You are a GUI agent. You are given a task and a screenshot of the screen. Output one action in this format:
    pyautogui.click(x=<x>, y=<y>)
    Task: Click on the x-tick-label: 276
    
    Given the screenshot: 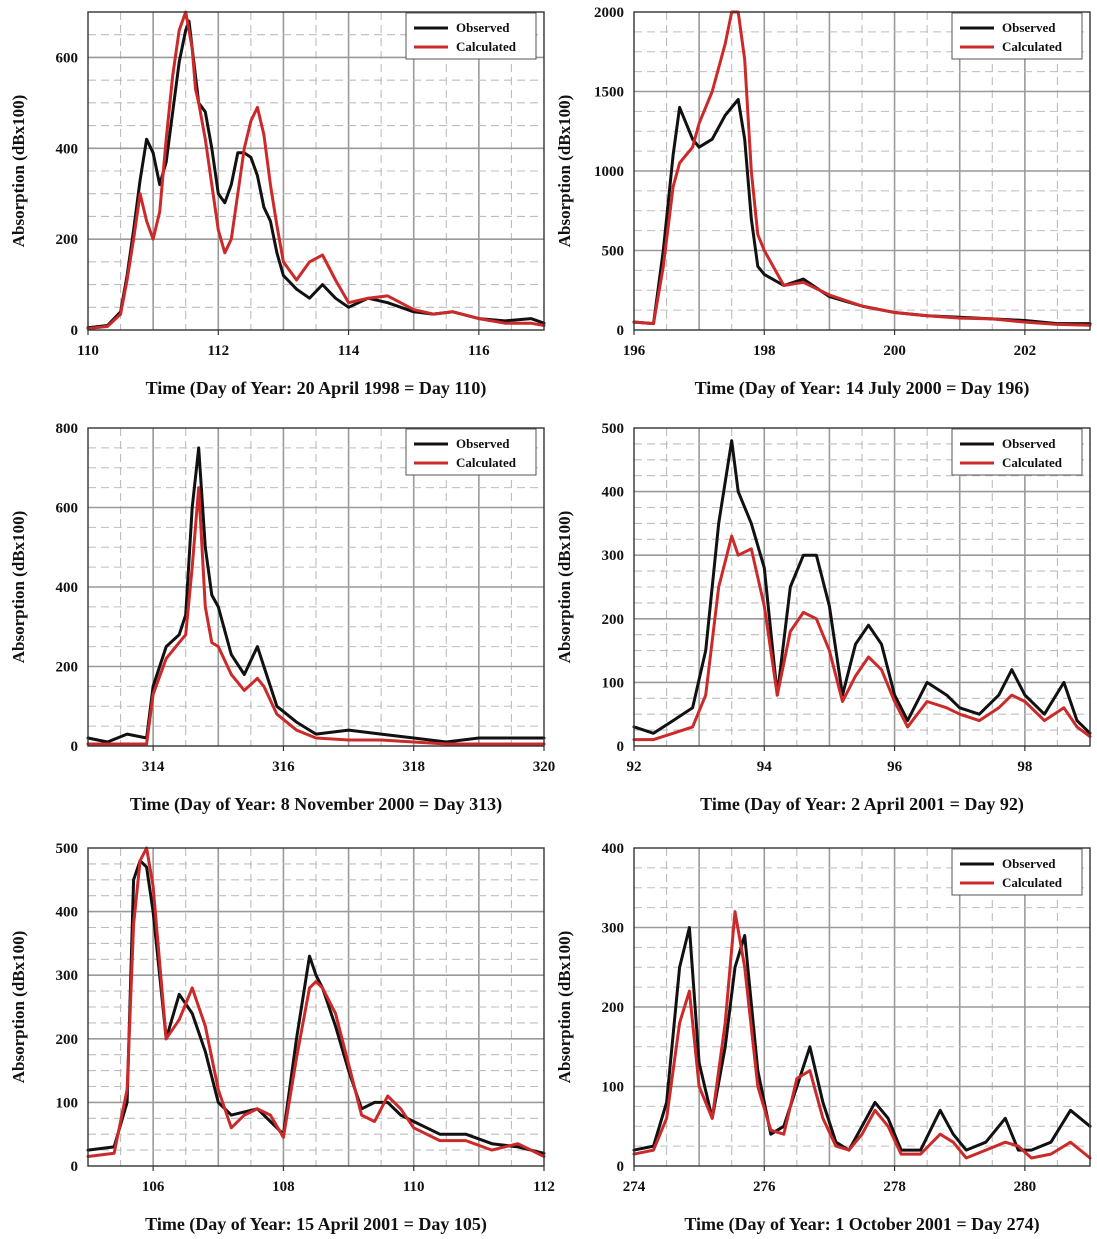 What is the action you would take?
    pyautogui.click(x=764, y=1187)
    